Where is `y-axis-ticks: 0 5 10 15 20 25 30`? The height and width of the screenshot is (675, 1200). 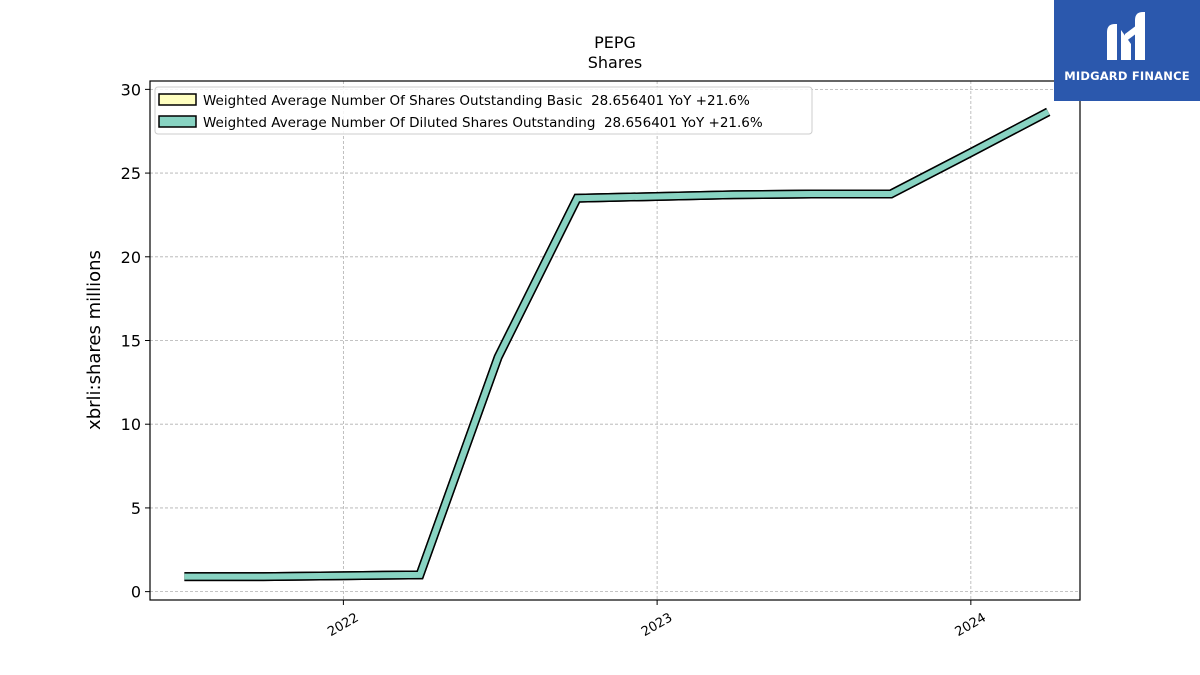 y-axis-ticks: 0 5 10 15 20 25 30 is located at coordinates (135, 341).